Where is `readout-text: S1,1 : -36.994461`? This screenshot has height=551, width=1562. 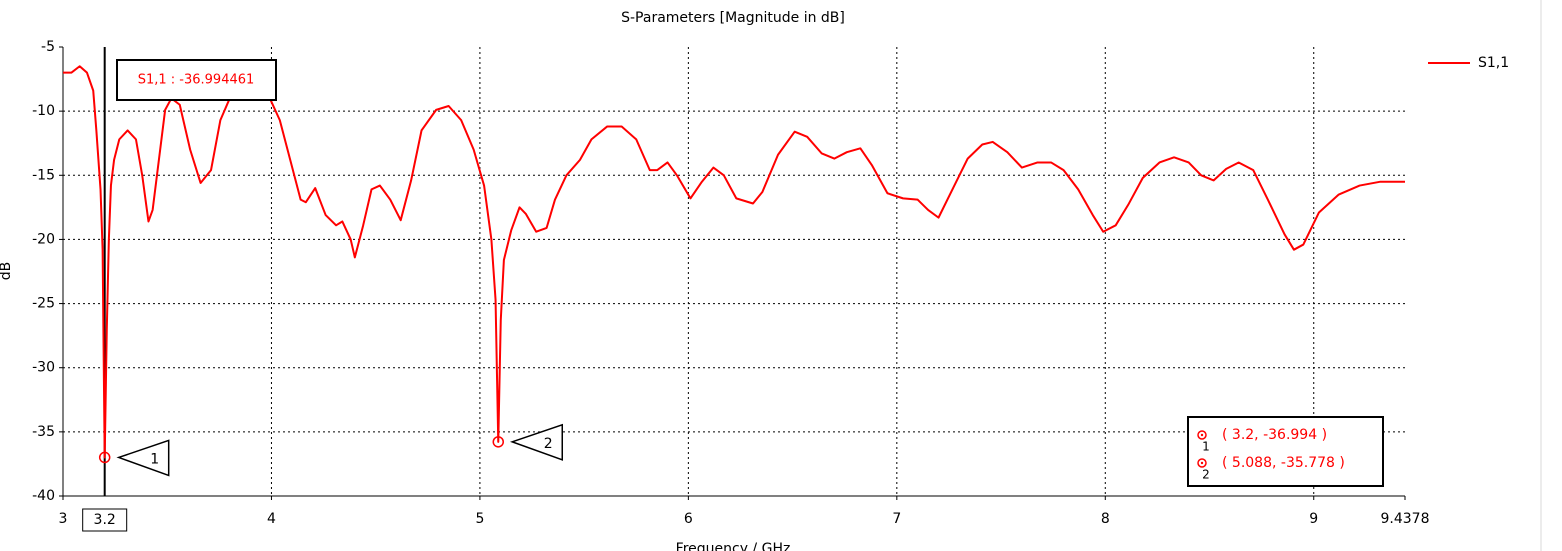 readout-text: S1,1 : -36.994461 is located at coordinates (196, 80).